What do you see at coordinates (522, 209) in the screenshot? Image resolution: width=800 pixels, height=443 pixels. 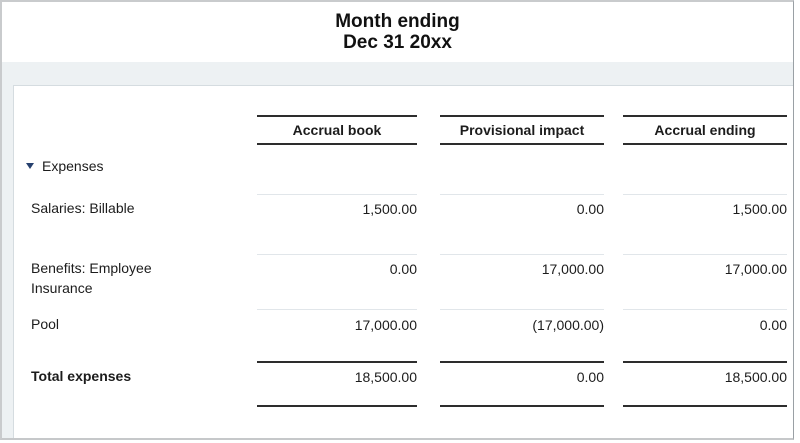 I see `cell-provisional-impact: 0.00` at bounding box center [522, 209].